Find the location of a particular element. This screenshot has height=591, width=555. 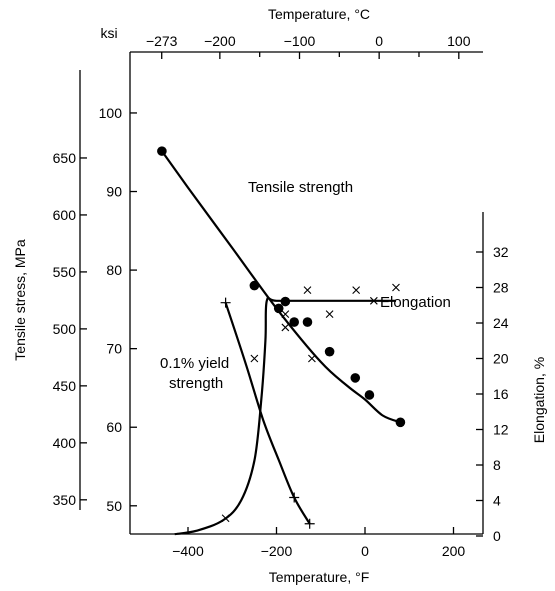

right-tick-label: 0 is located at coordinates (497, 536).